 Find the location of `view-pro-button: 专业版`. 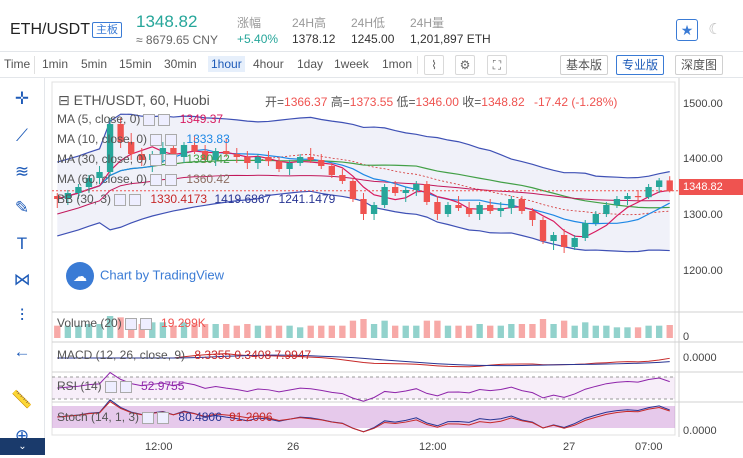

view-pro-button: 专业版 is located at coordinates (640, 65).